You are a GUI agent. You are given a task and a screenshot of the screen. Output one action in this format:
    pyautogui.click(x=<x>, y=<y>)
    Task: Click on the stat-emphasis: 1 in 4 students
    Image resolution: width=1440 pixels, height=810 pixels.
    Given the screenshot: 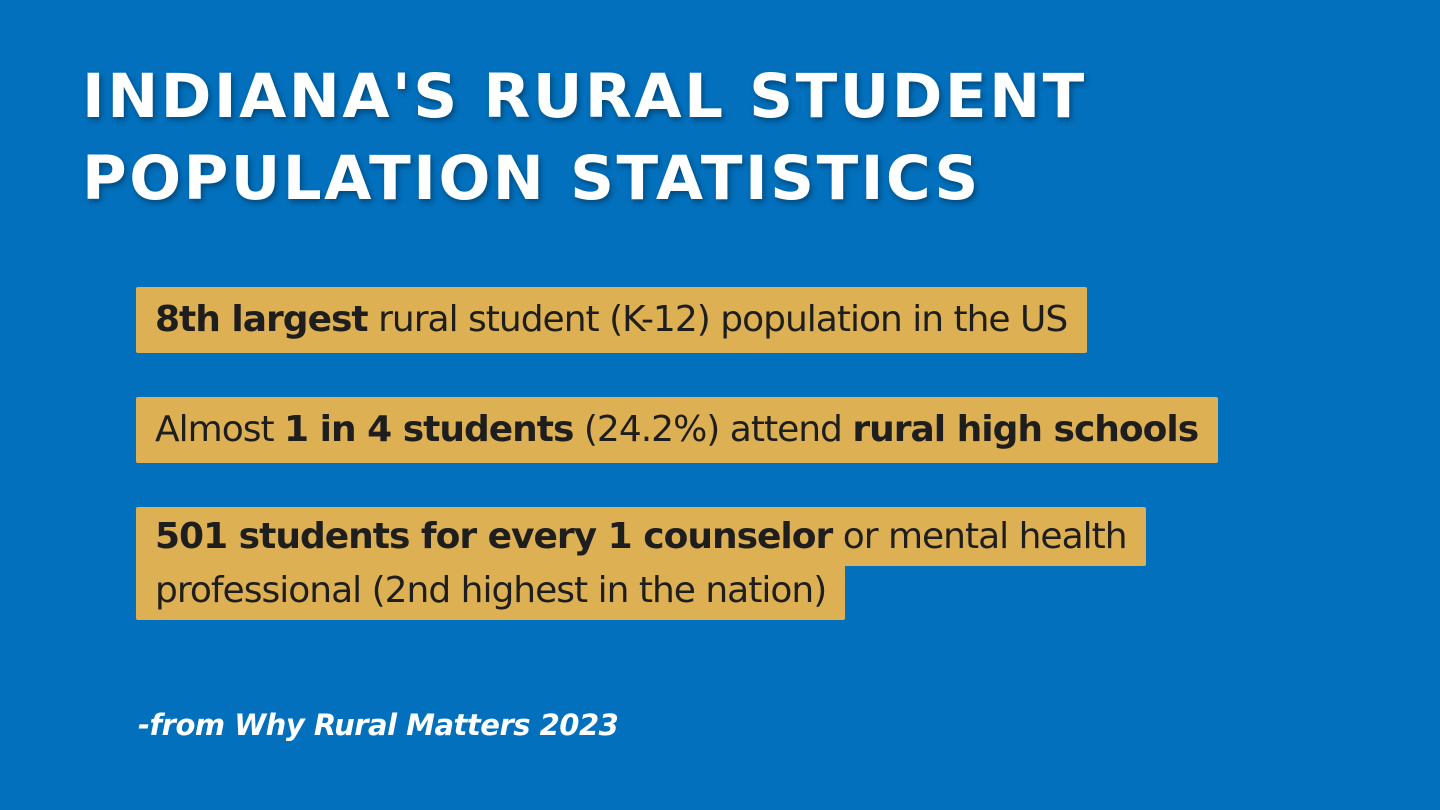 What is the action you would take?
    pyautogui.click(x=429, y=429)
    